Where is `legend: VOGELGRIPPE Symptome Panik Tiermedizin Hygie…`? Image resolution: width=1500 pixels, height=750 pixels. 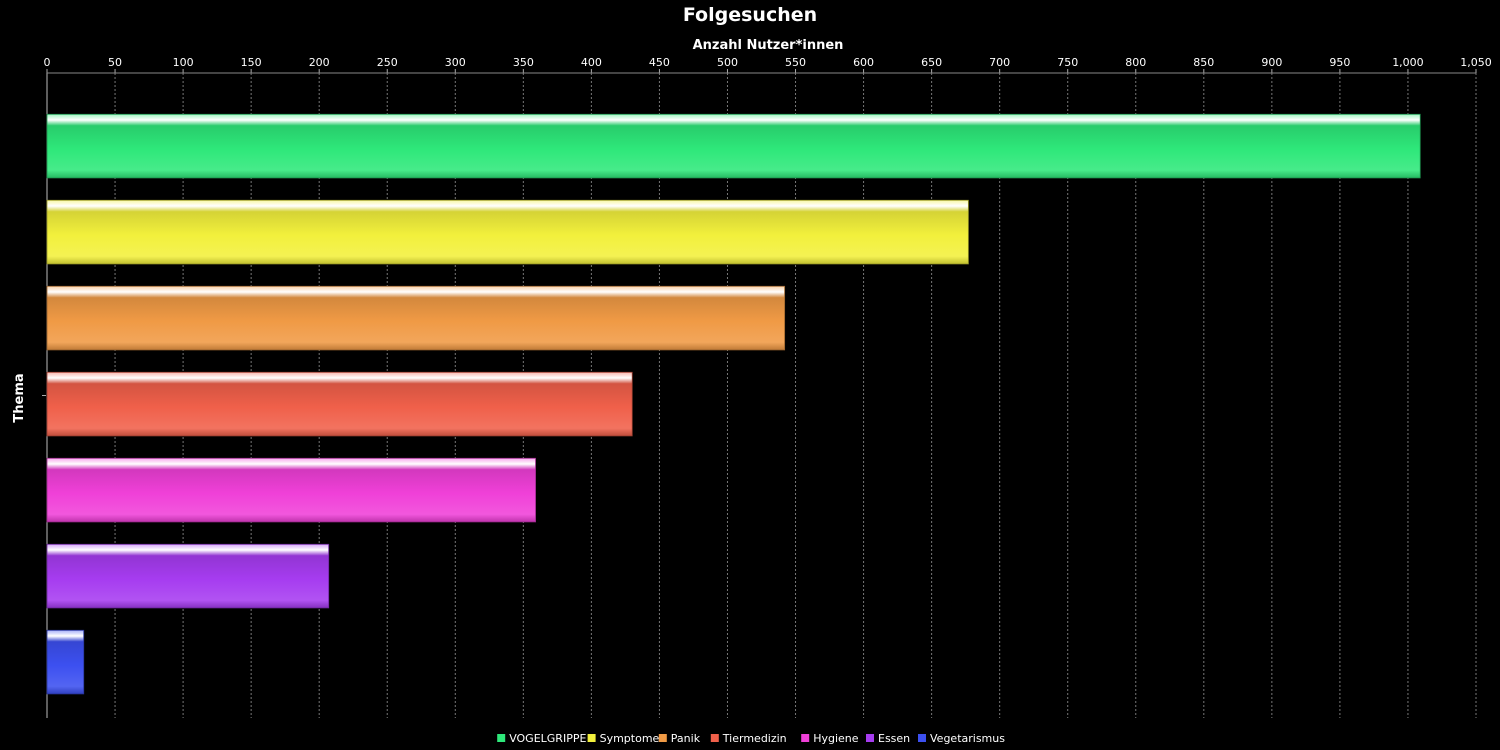
legend: VOGELGRIPPE Symptome Panik Tiermedizin Hygie… is located at coordinates (751, 738).